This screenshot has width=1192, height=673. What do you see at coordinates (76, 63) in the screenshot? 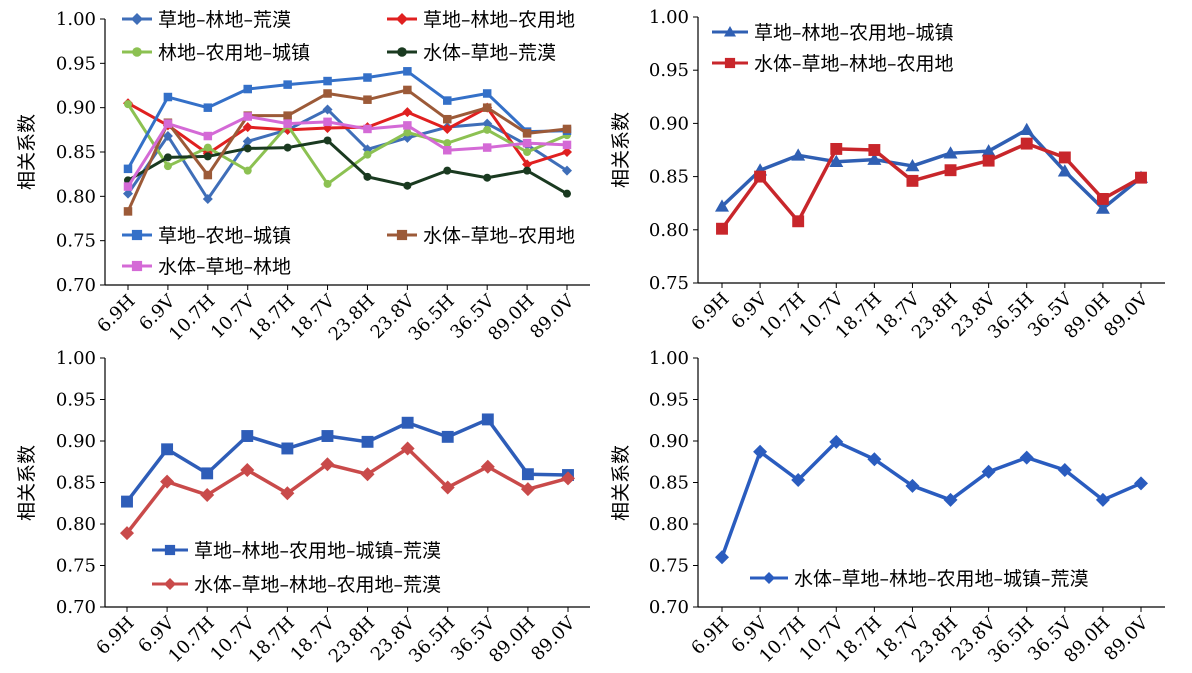
I see `y-tick-label: 0.95` at bounding box center [76, 63].